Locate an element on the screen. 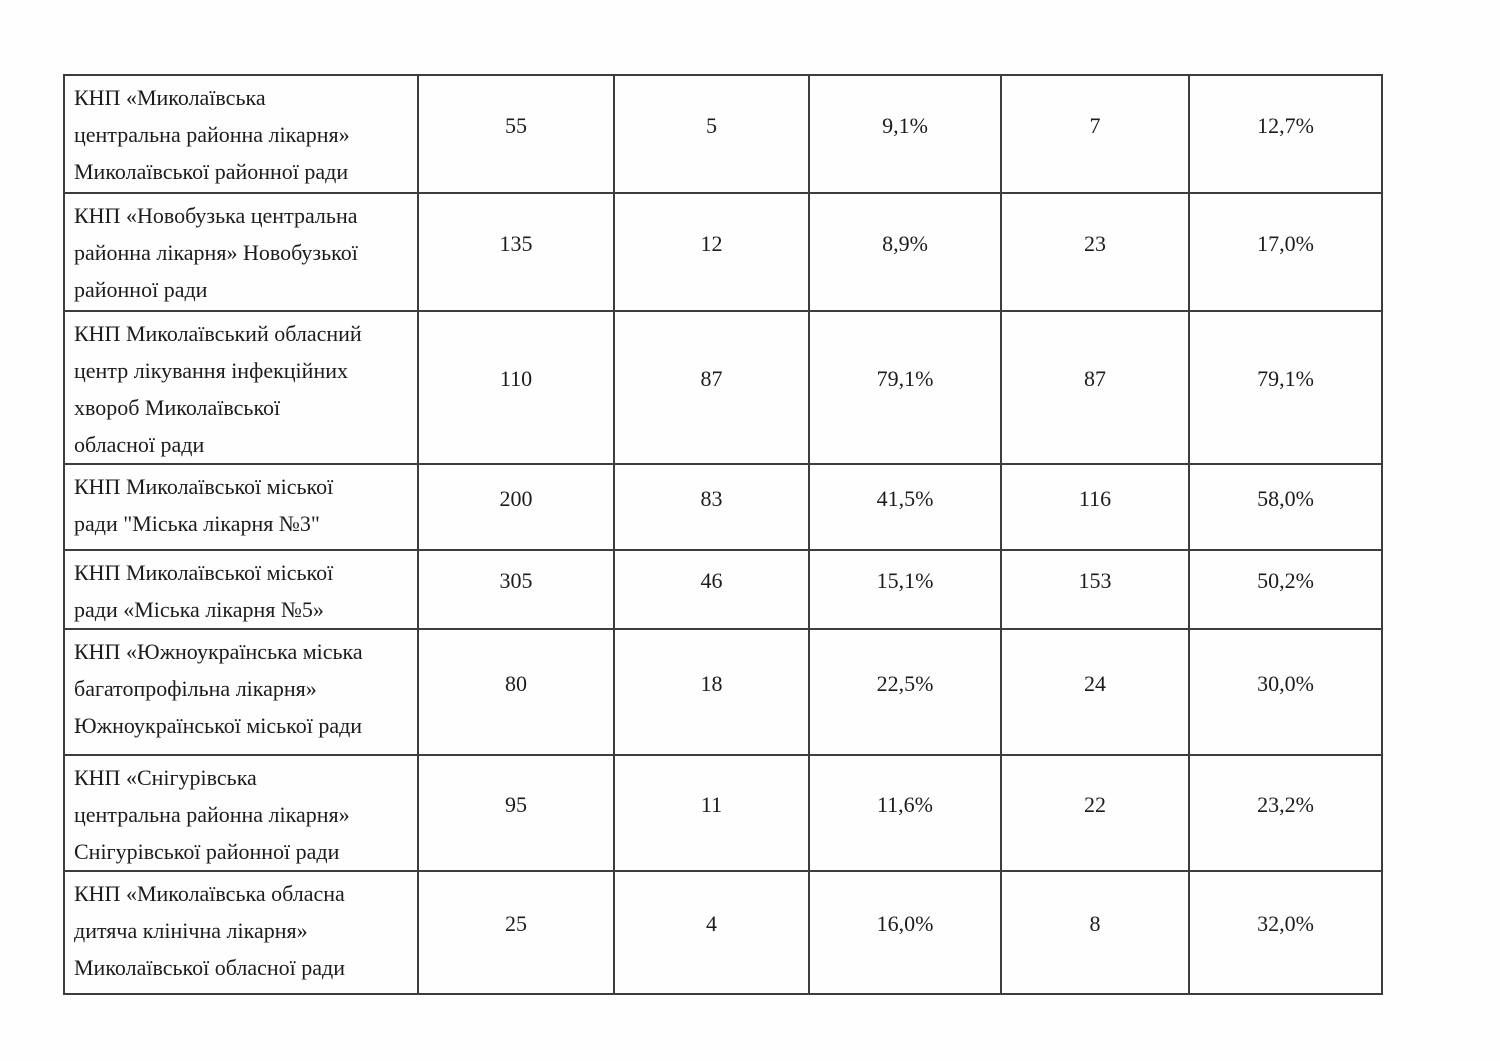 Image resolution: width=1500 pixels, height=1061 pixels. value-cell: 11,6% is located at coordinates (905, 813).